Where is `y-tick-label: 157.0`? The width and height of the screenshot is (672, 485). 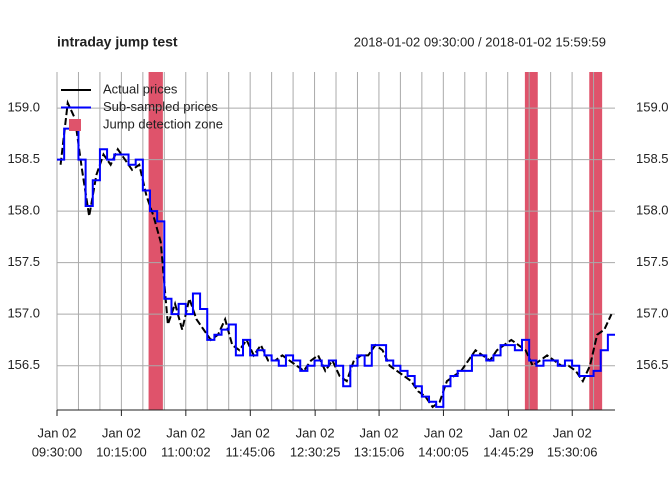
y-tick-label: 157.0 is located at coordinates (23, 313).